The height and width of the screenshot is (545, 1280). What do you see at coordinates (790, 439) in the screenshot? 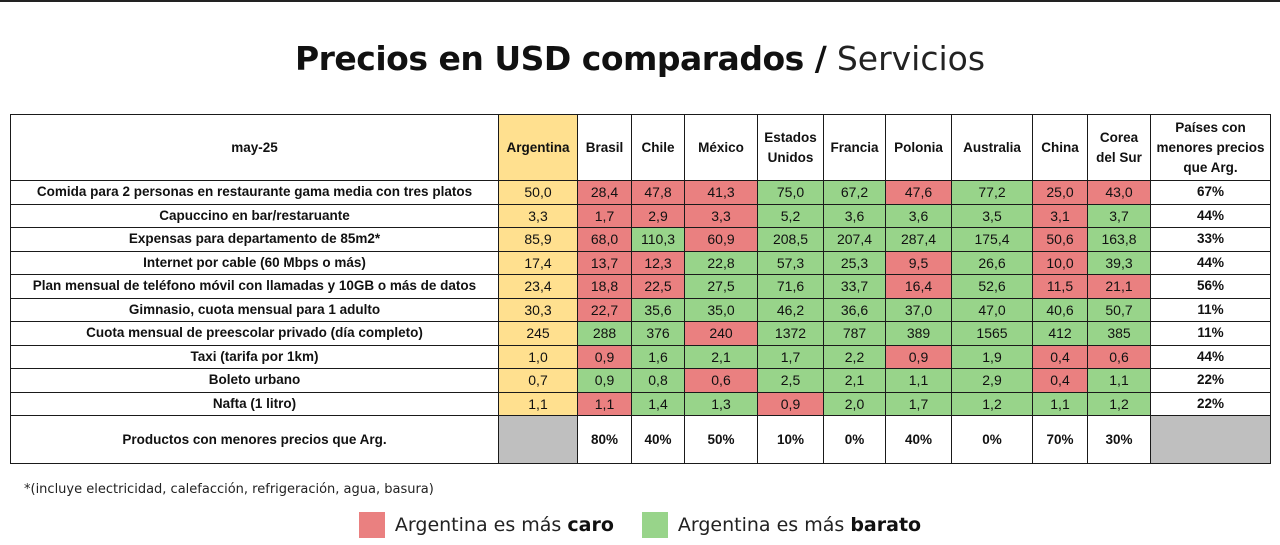
I see `summary-cell-estados-unidos: 10%` at bounding box center [790, 439].